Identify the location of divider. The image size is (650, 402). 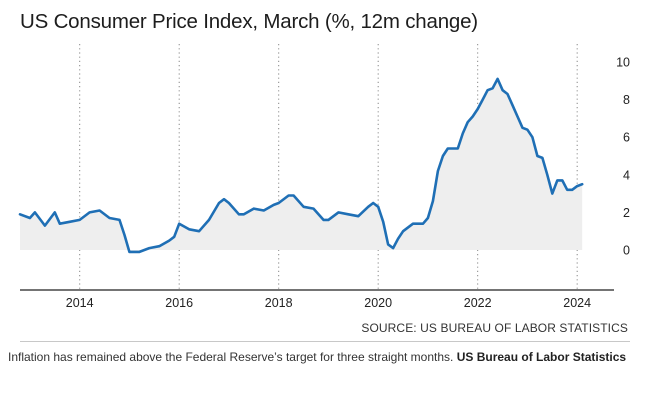
(325, 341).